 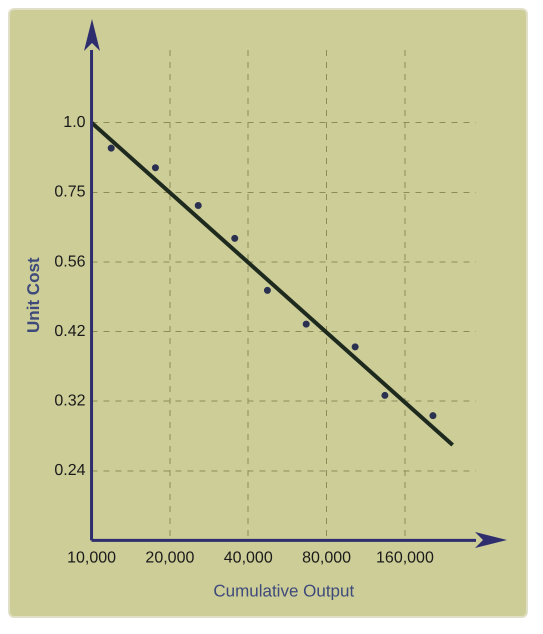 What do you see at coordinates (91, 557) in the screenshot?
I see `x-tick-label: 10,000` at bounding box center [91, 557].